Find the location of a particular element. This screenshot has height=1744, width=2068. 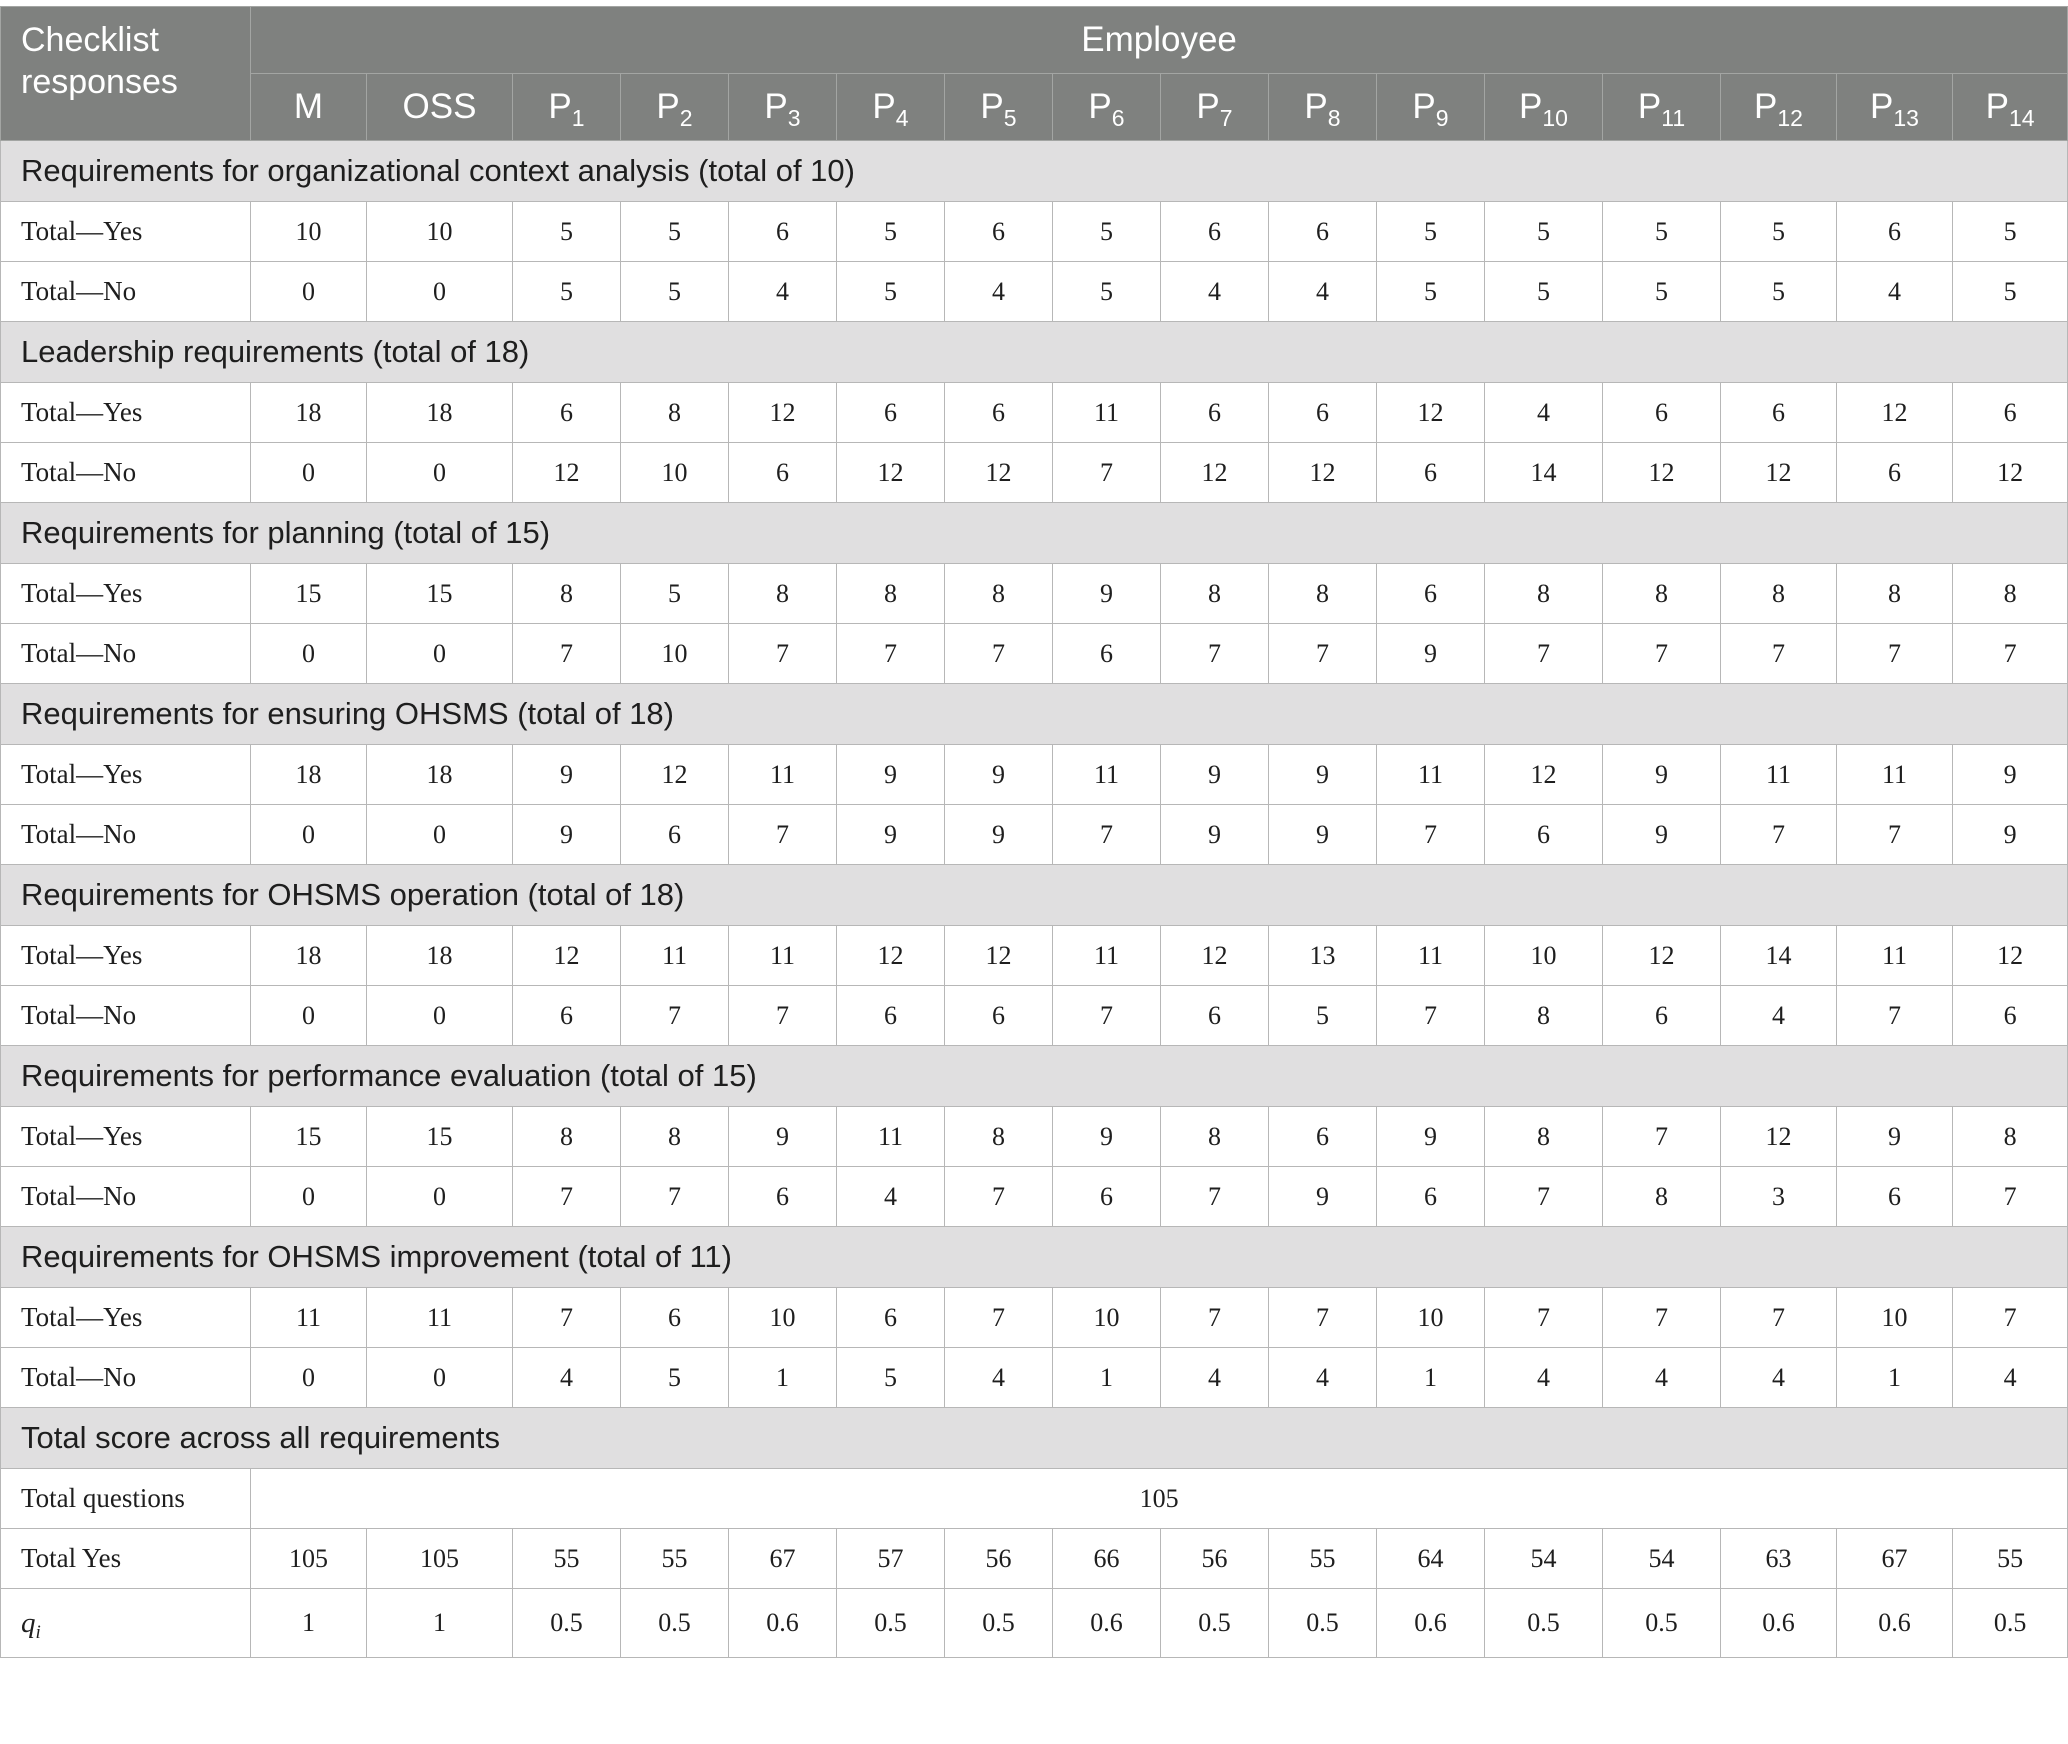

section-title: Leadership requirements (total of 18) is located at coordinates (1034, 352).